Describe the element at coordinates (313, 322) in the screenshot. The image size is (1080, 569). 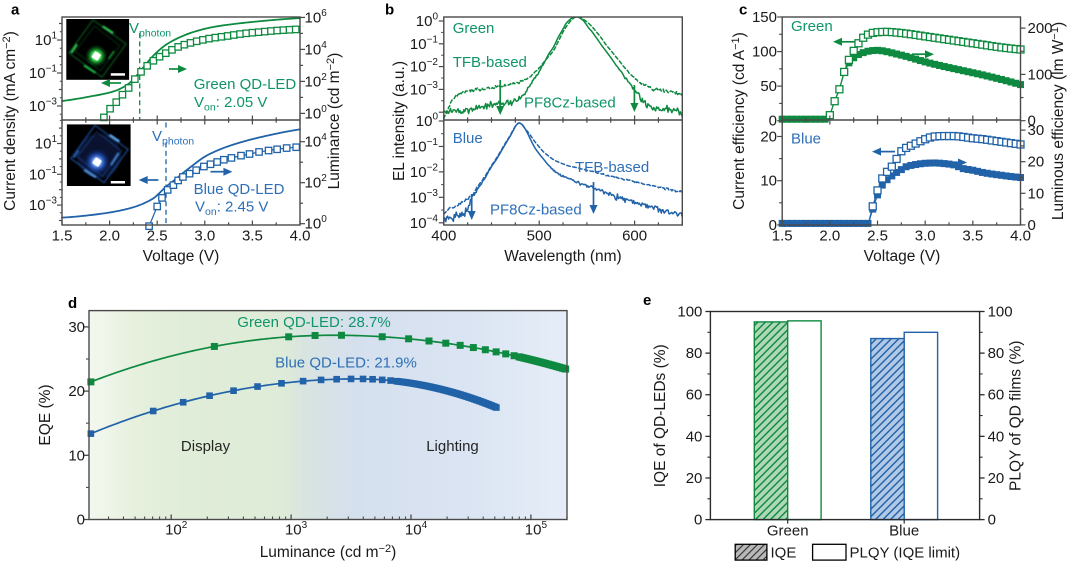
I see `svg-text: Green QD-LED: 28.7%` at that location.